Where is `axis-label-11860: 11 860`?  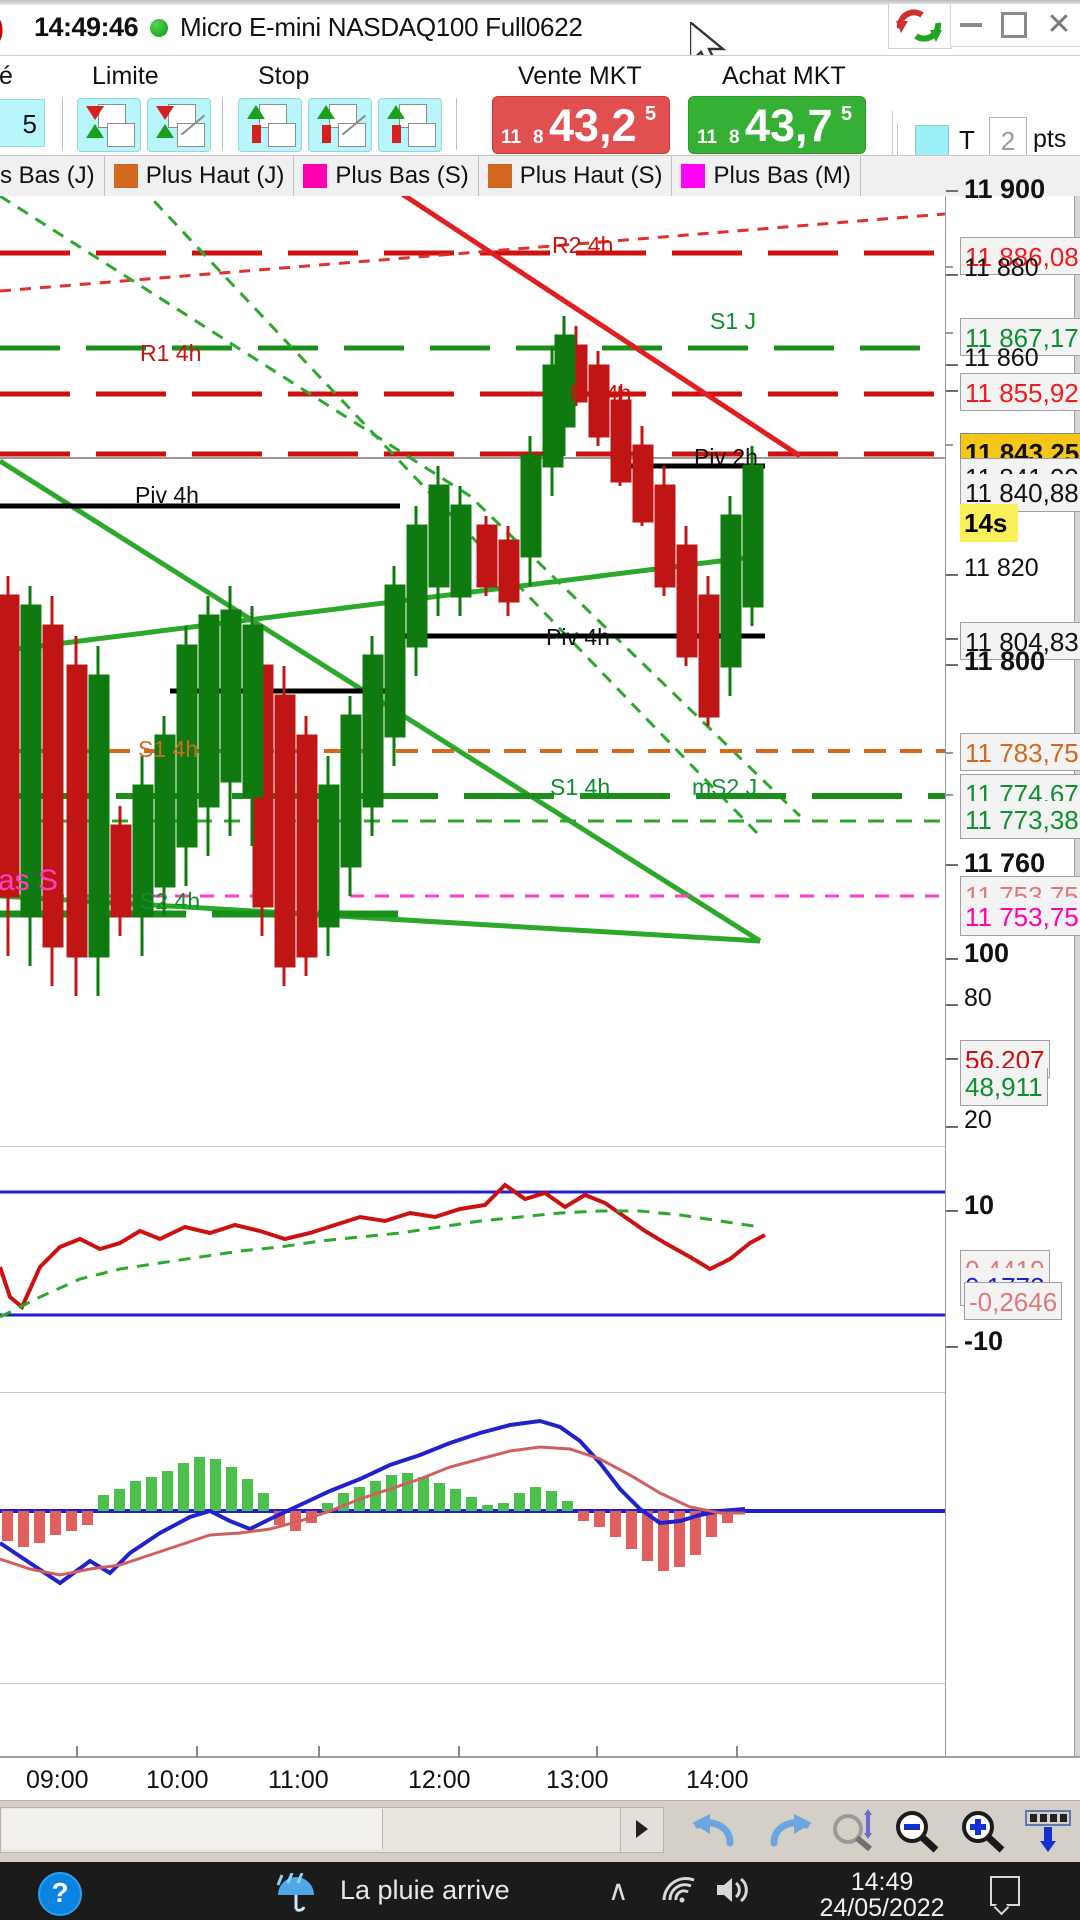
axis-label-11860: 11 860 is located at coordinates (1001, 358).